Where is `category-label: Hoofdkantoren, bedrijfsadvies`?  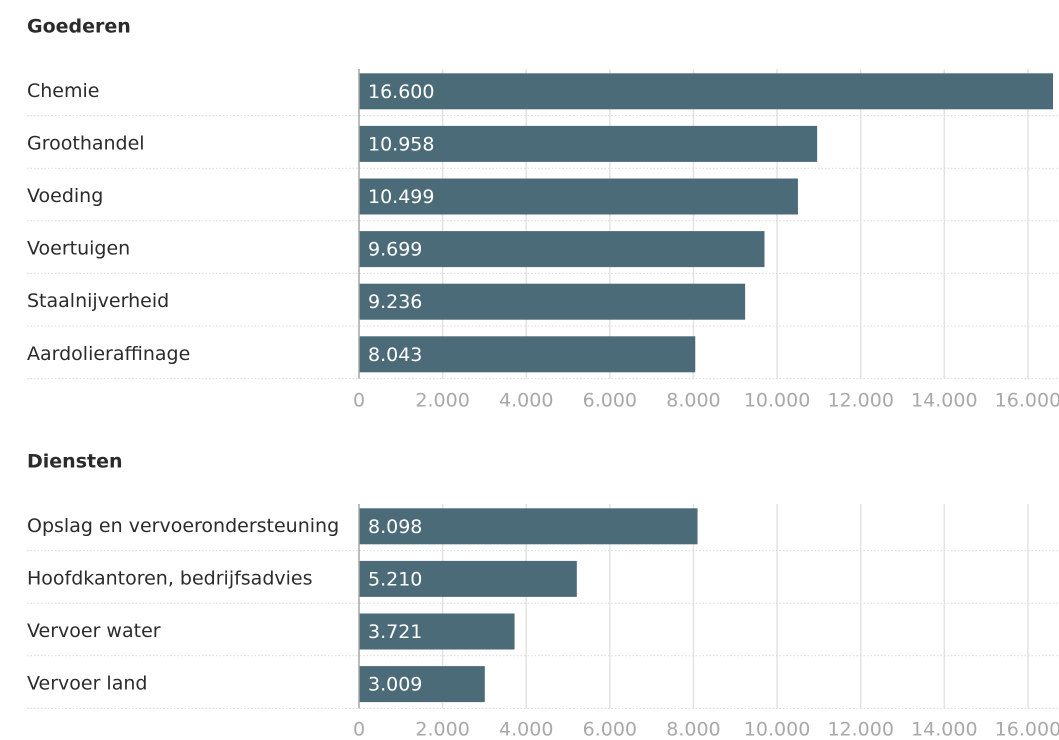
category-label: Hoofdkantoren, bedrijfsadvies is located at coordinates (170, 578).